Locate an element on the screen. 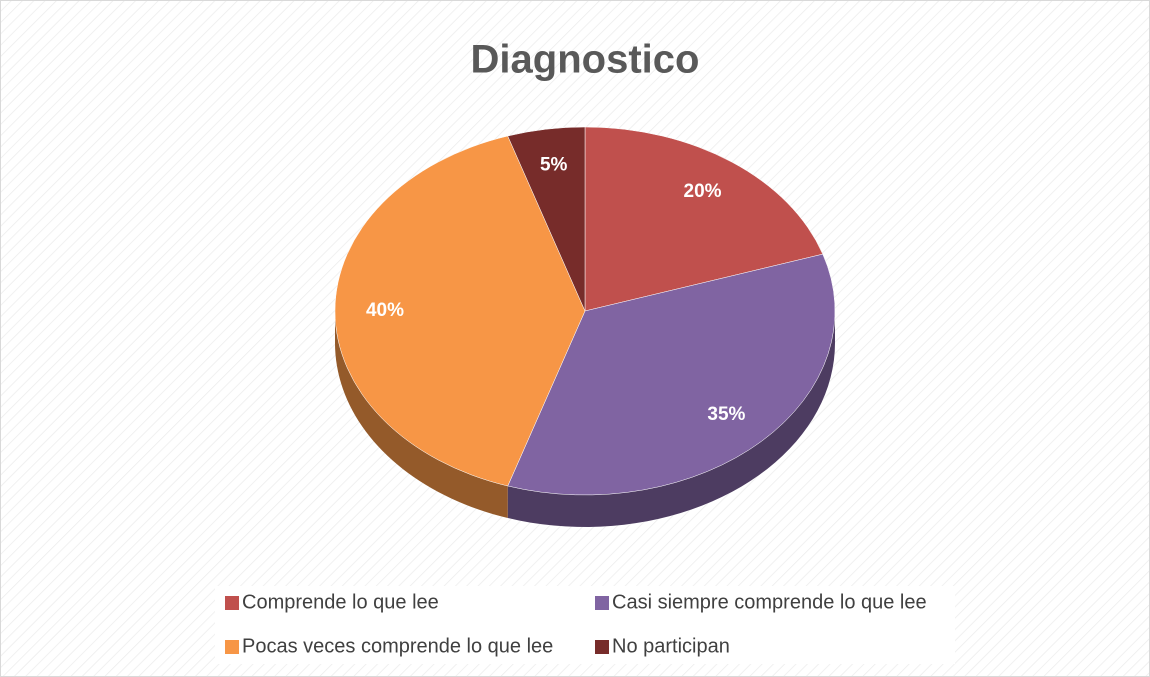 Image resolution: width=1150 pixels, height=677 pixels. legend-label: No participan is located at coordinates (671, 646).